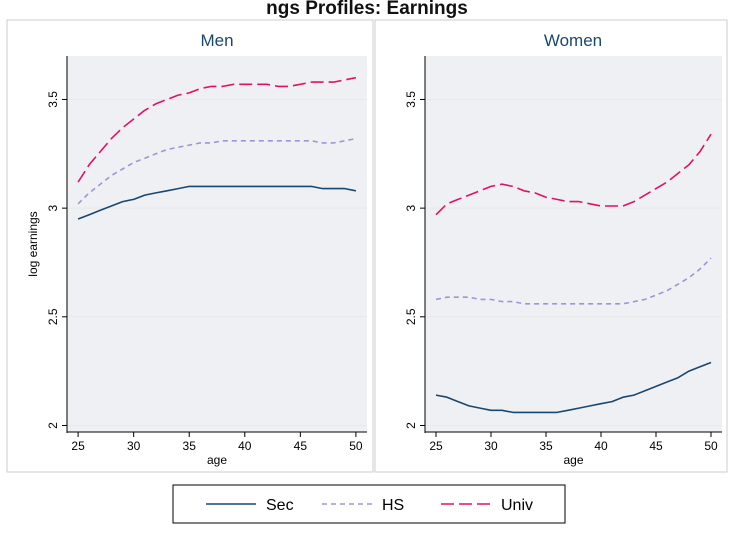 This screenshot has height=538, width=735. What do you see at coordinates (393, 505) in the screenshot?
I see `legend-label-hs: HS` at bounding box center [393, 505].